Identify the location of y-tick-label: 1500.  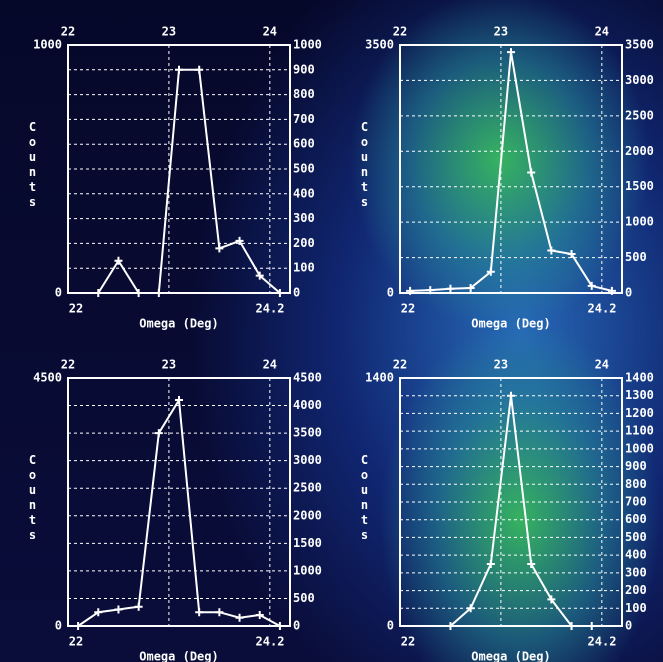
(639, 186).